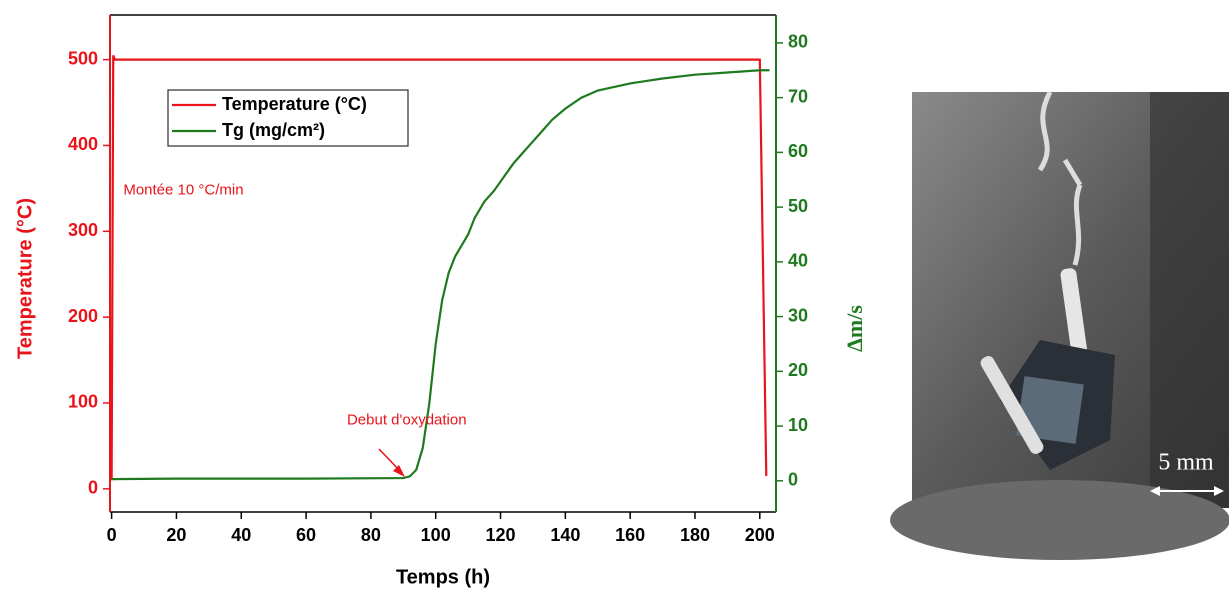 The height and width of the screenshot is (593, 1229). I want to click on y-tick-label: 100, so click(83, 402).